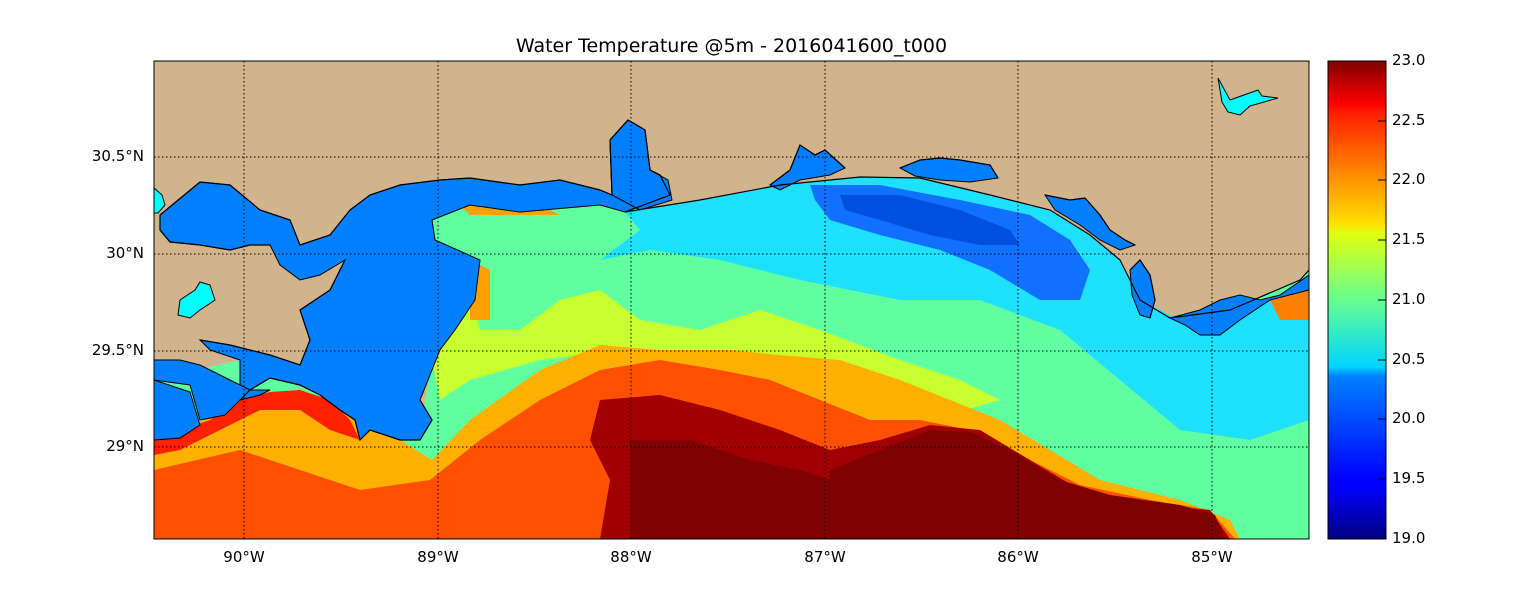  What do you see at coordinates (1382, 300) in the screenshot?
I see `colorbar-ticks` at bounding box center [1382, 300].